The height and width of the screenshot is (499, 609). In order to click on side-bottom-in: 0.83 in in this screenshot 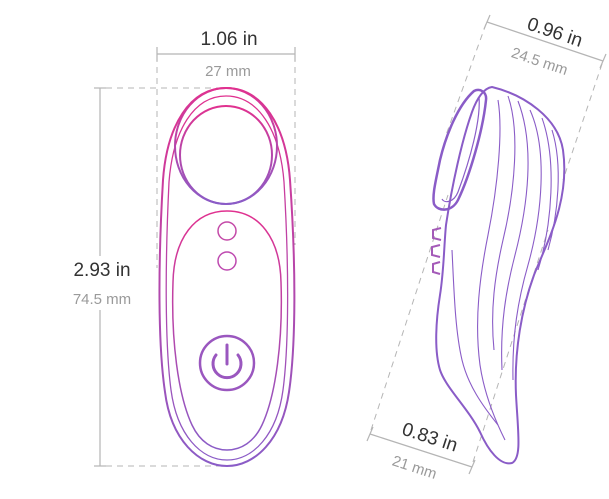, I will do `click(429, 438)`.